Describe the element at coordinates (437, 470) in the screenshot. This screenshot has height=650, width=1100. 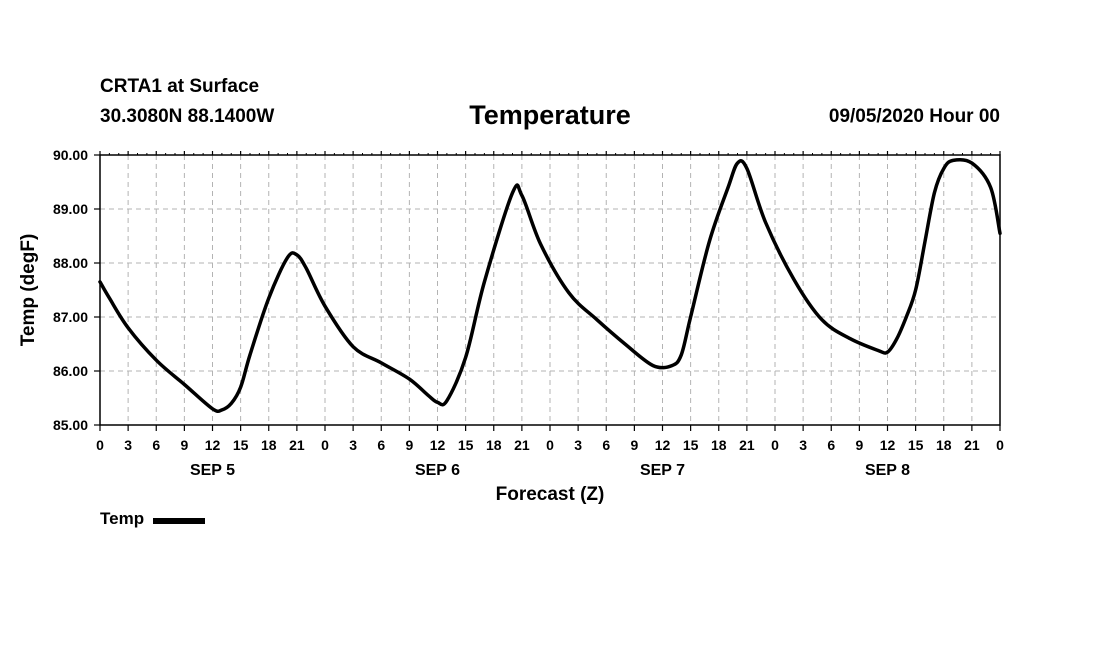
I see `day-label: SEP 6` at that location.